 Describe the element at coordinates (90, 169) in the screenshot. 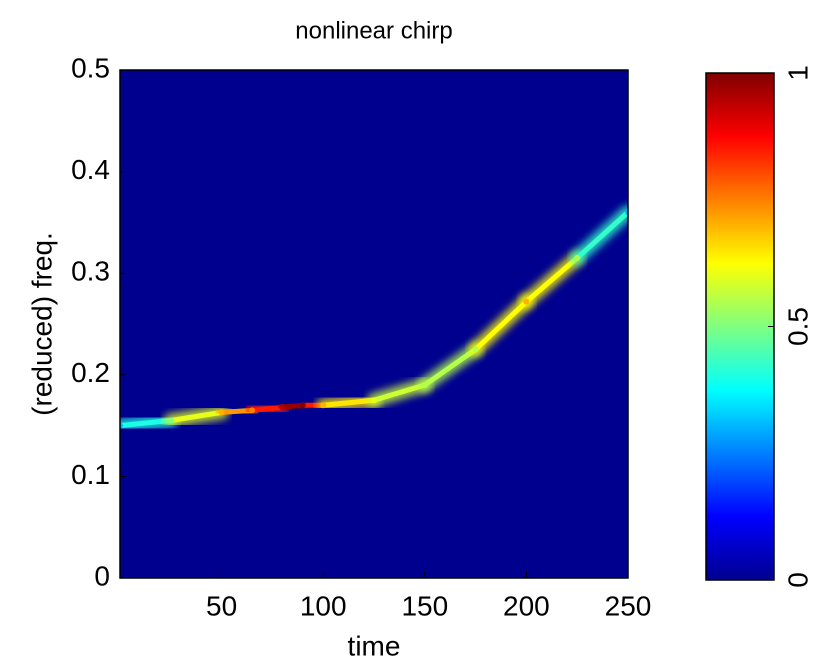

I see `y-tick-label: 0.4` at that location.